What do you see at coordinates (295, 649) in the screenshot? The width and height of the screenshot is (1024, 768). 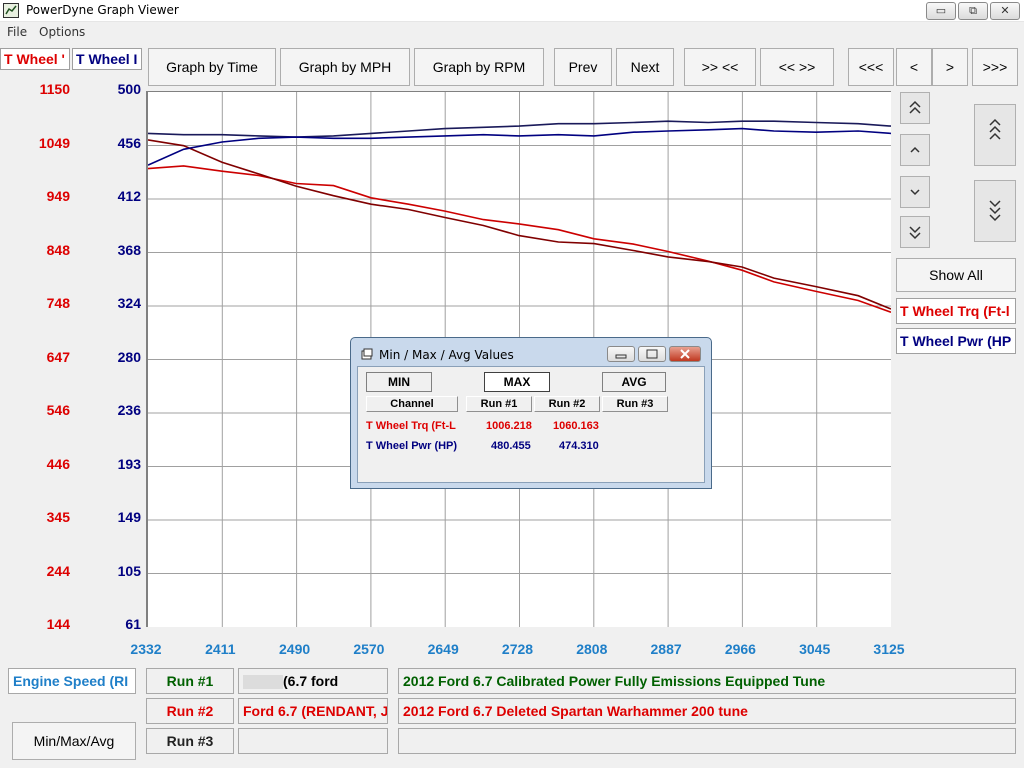 I see `x-tick-label: 2490` at bounding box center [295, 649].